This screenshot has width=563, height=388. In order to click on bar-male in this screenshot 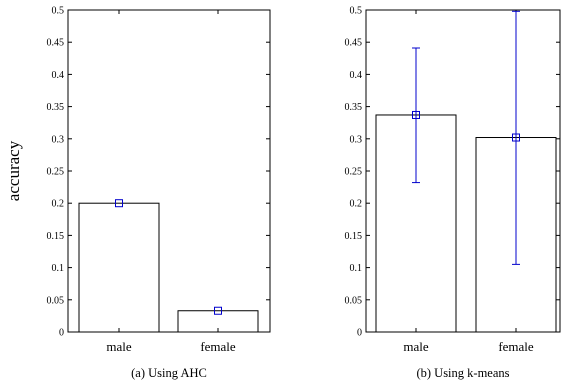, I will do `click(119, 267)`.